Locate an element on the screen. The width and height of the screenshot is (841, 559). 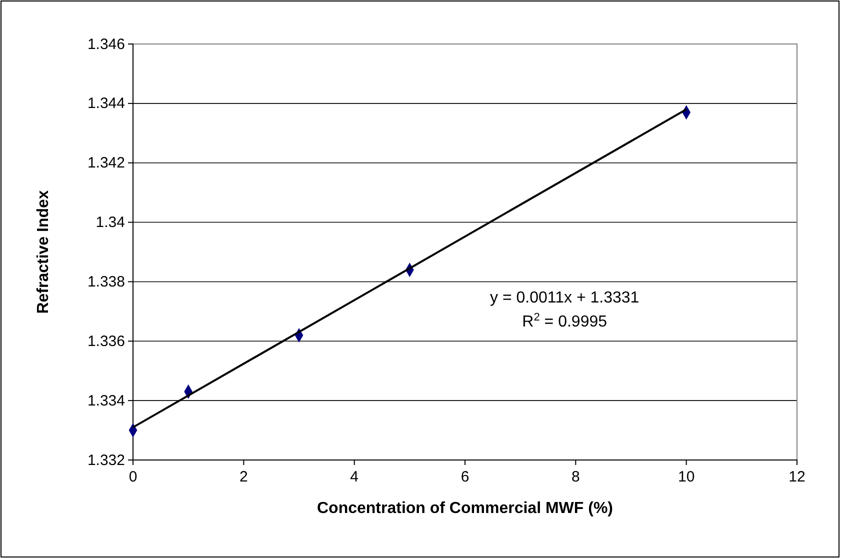
y-tick-label: 1.344 is located at coordinates (106, 103).